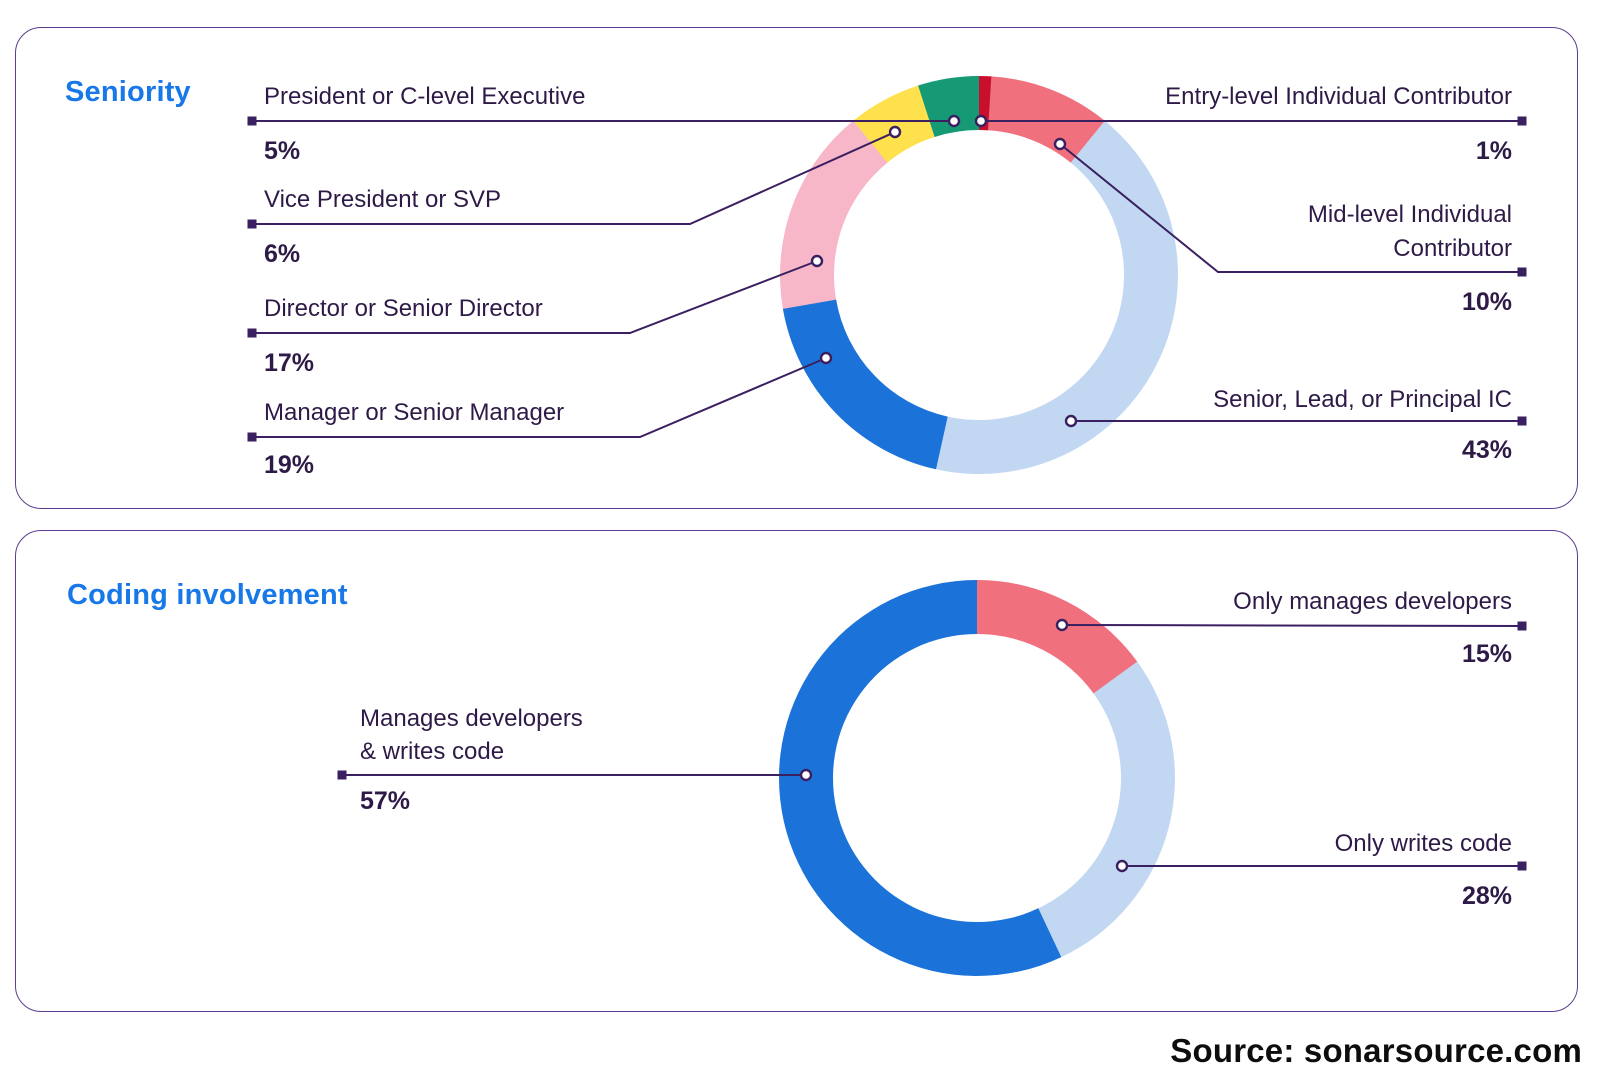 Image resolution: width=1600 pixels, height=1089 pixels. What do you see at coordinates (1493, 151) in the screenshot?
I see `value-entry-level-ic: 1%` at bounding box center [1493, 151].